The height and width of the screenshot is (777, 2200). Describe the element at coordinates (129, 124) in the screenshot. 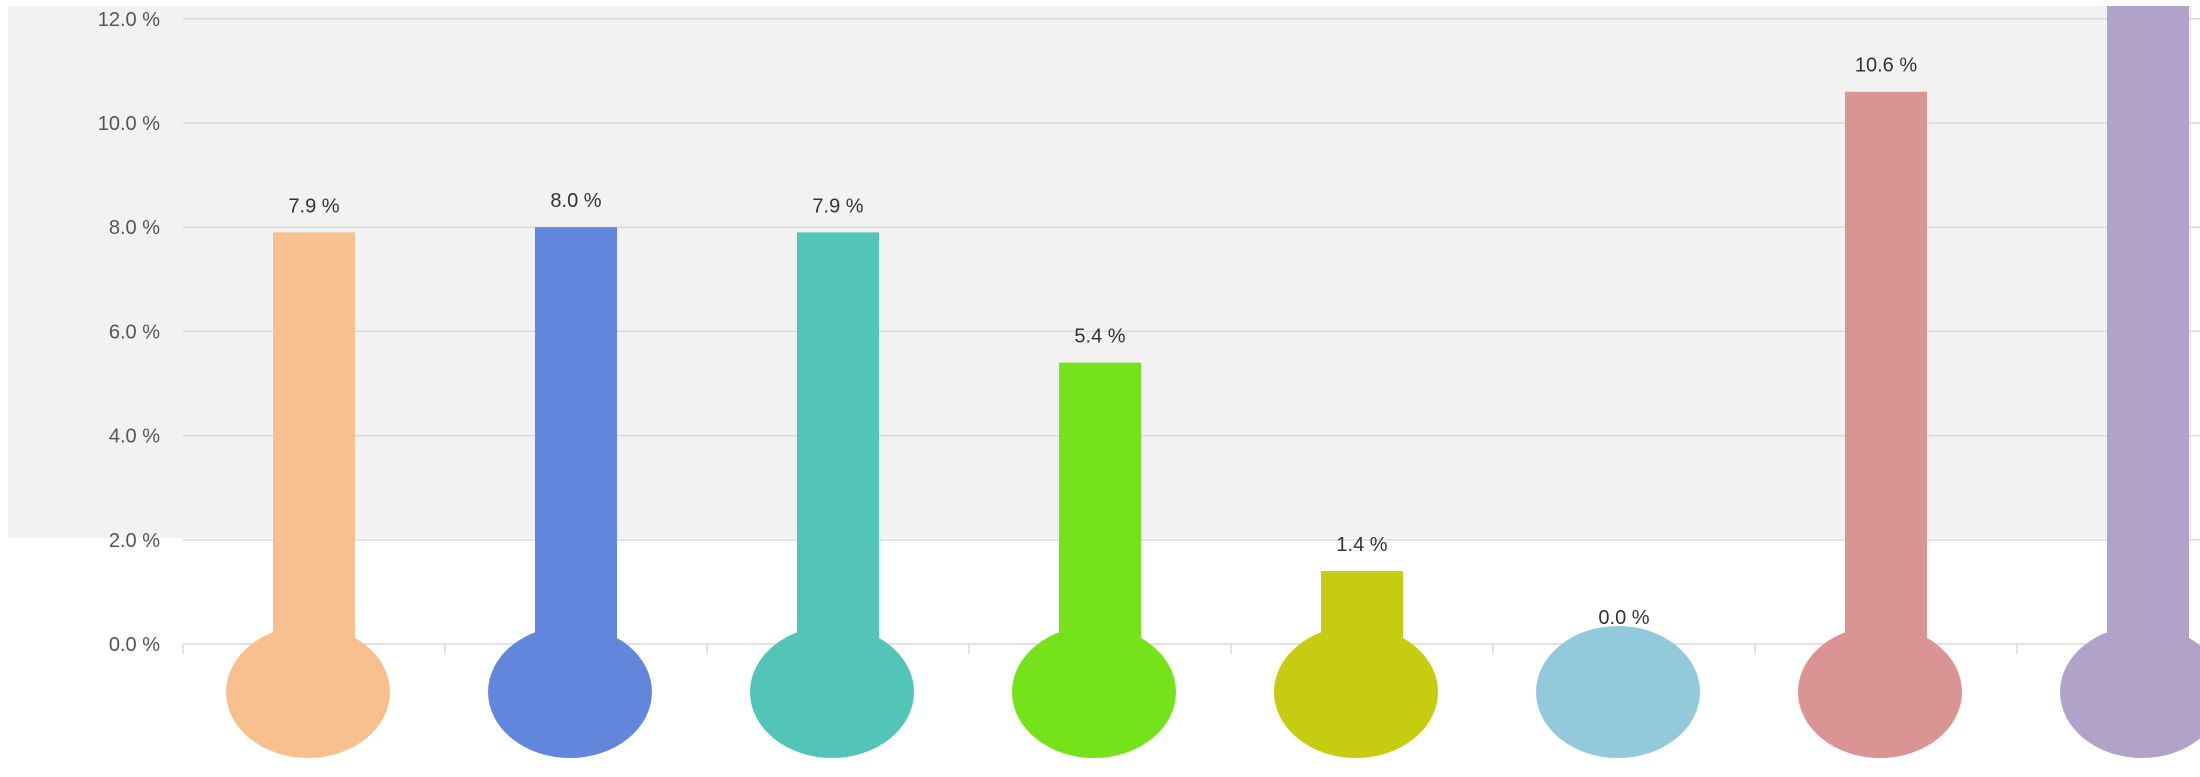

I see `y-tick-label: 10.0 %` at that location.